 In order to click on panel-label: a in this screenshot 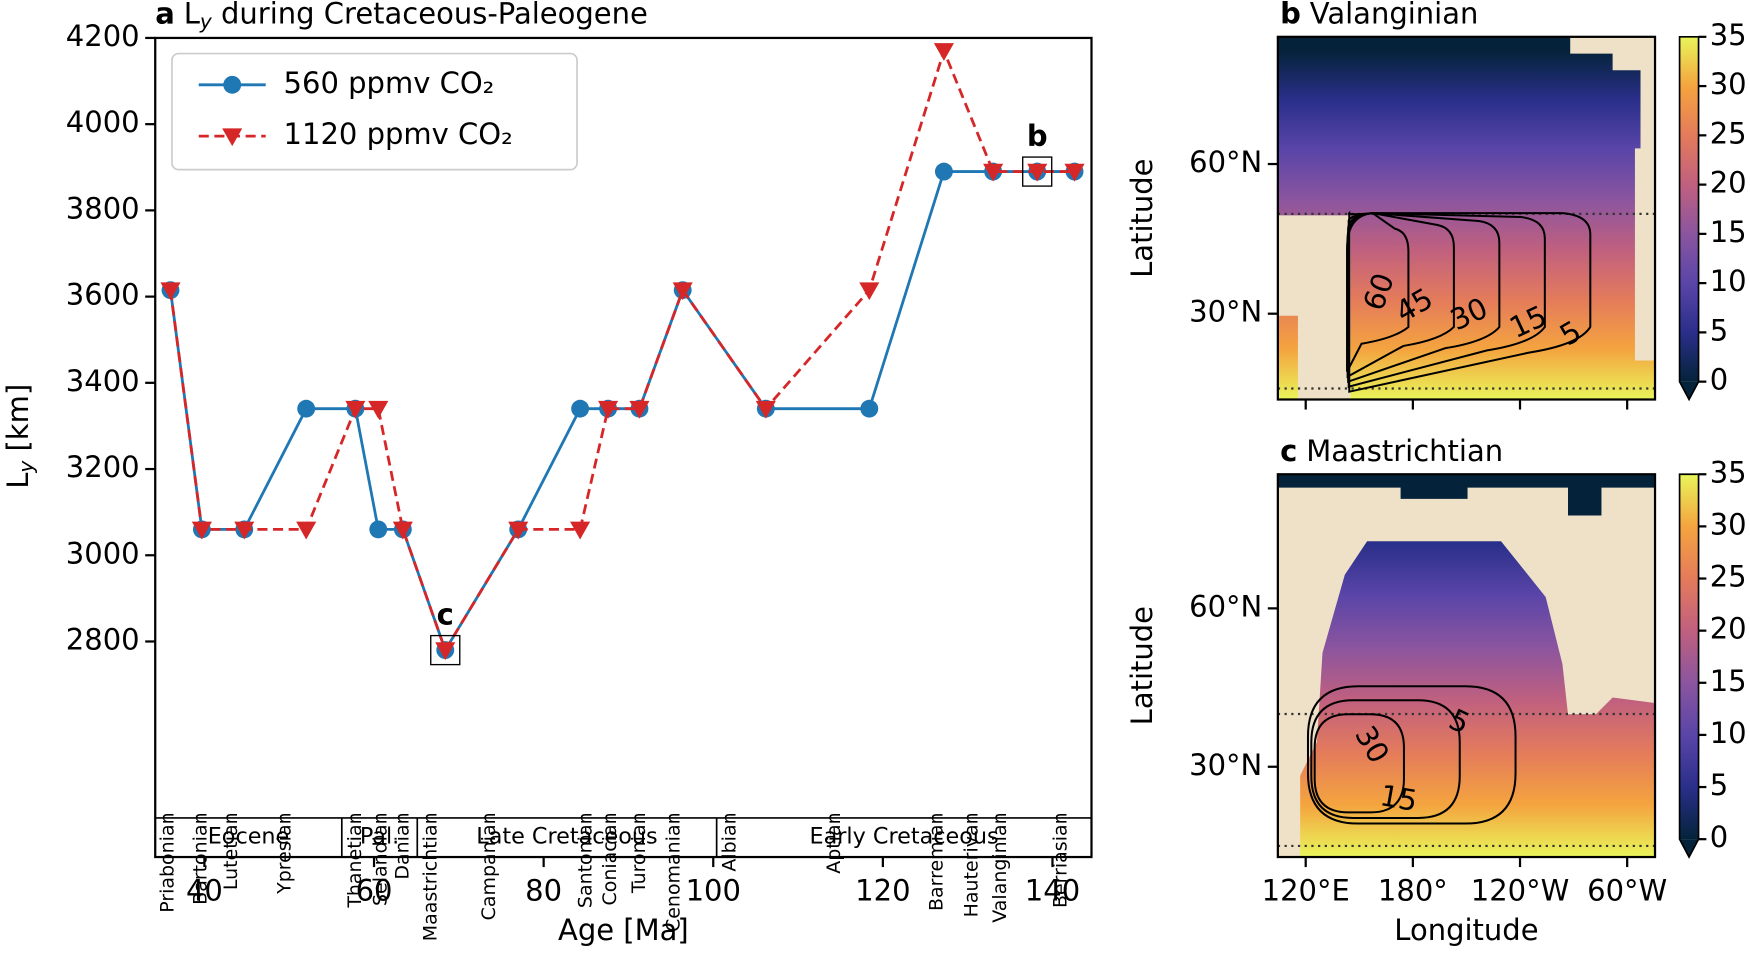, I will do `click(165, 15)`.